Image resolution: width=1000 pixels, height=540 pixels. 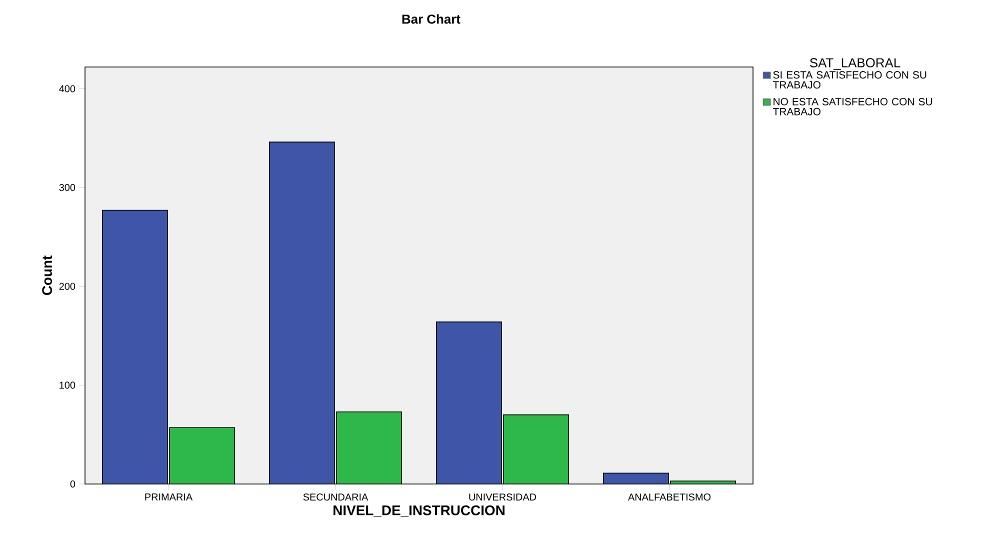 I want to click on x-tick-label: PRIMARIA, so click(x=169, y=497).